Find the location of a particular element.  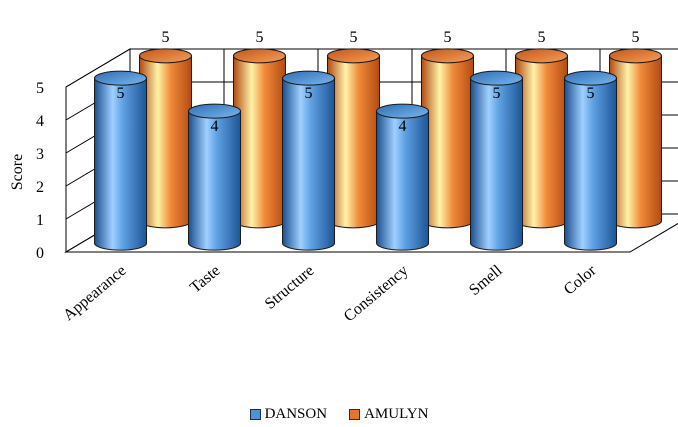

legend-swatch-amulyn is located at coordinates (355, 414).